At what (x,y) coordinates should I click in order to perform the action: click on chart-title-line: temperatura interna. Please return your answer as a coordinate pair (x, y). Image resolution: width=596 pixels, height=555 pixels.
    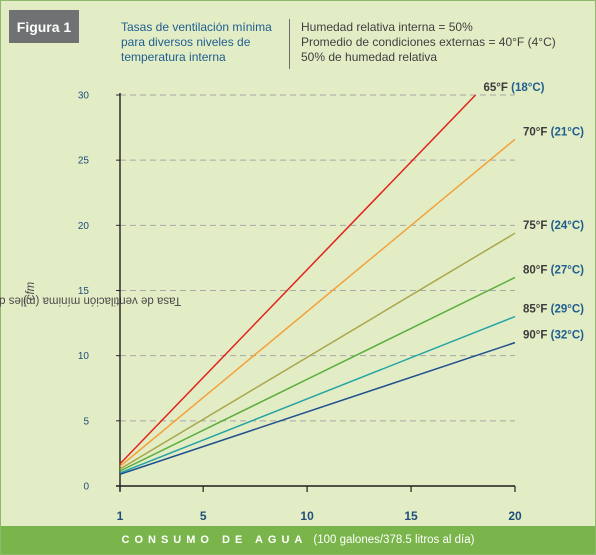
    Looking at the image, I should click on (173, 57).